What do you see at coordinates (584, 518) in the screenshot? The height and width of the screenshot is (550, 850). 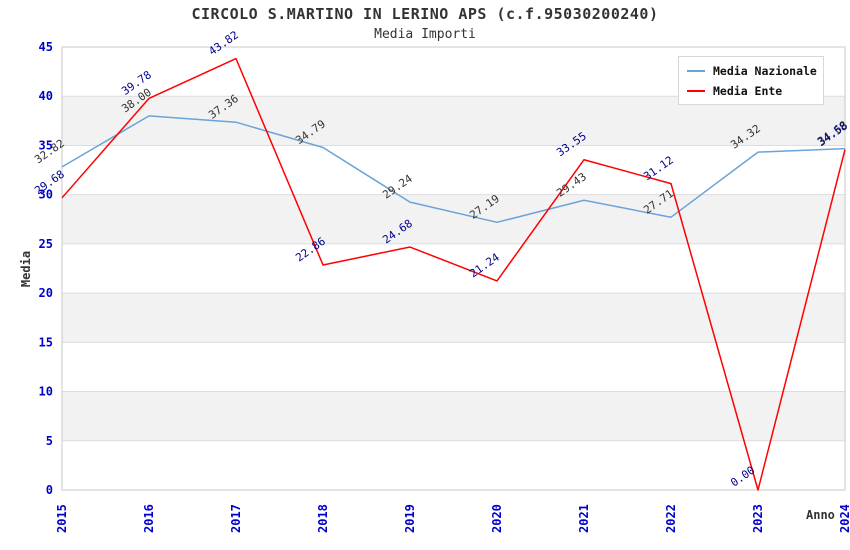 I see `svg-text: 2021` at bounding box center [584, 518].